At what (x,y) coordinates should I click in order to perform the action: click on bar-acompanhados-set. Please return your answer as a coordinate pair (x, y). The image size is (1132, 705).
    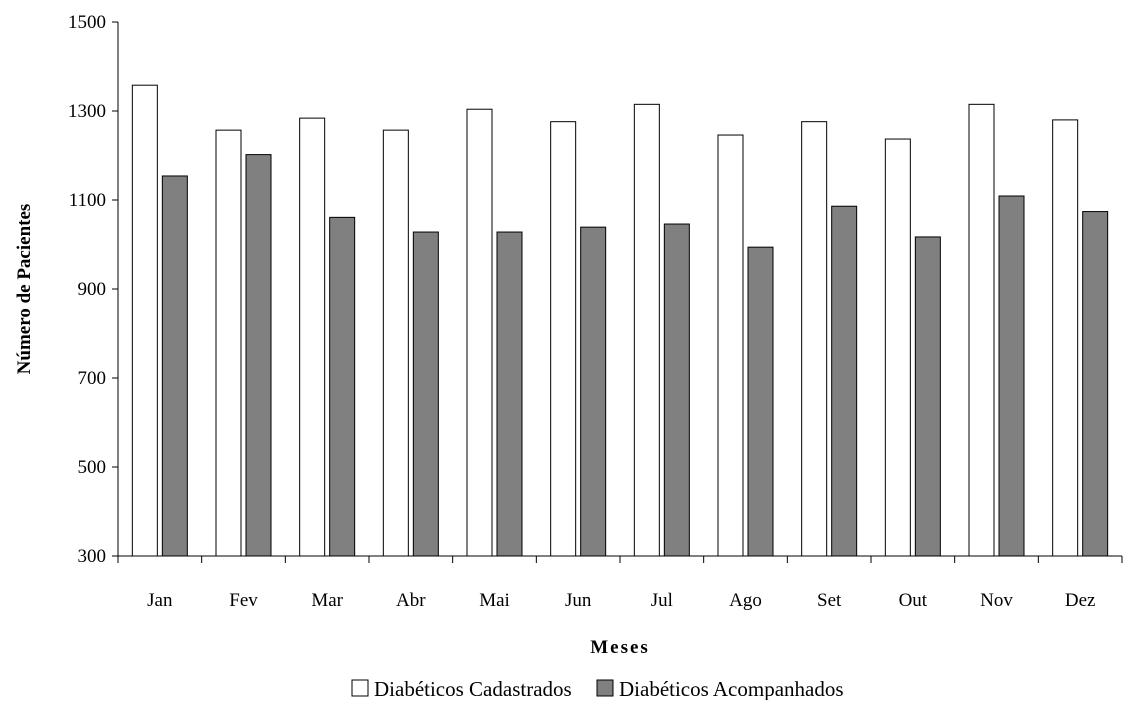
    Looking at the image, I should click on (844, 381).